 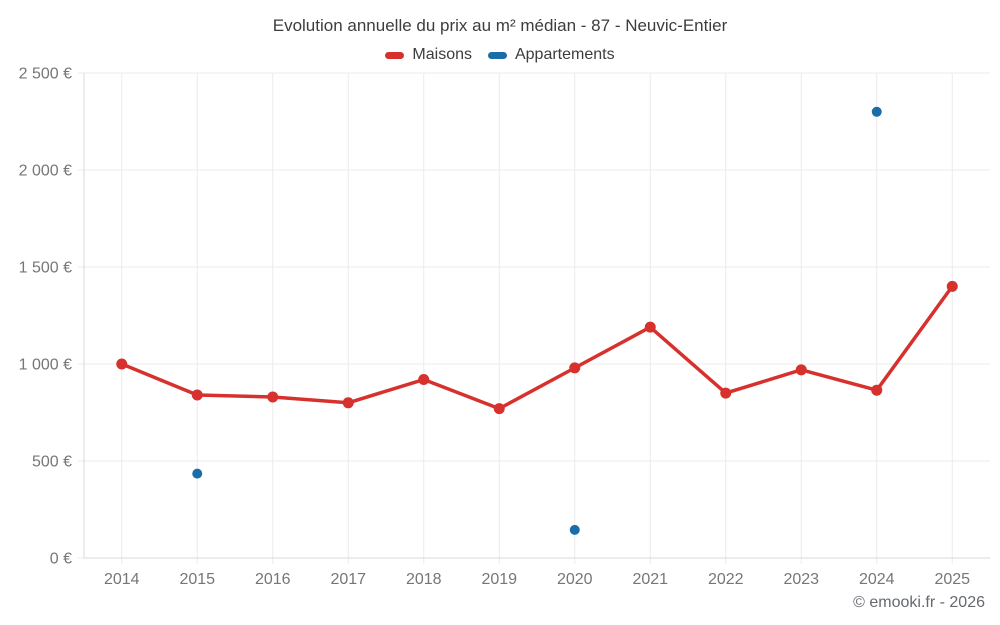 I want to click on maisons-point-2021, so click(x=650, y=327).